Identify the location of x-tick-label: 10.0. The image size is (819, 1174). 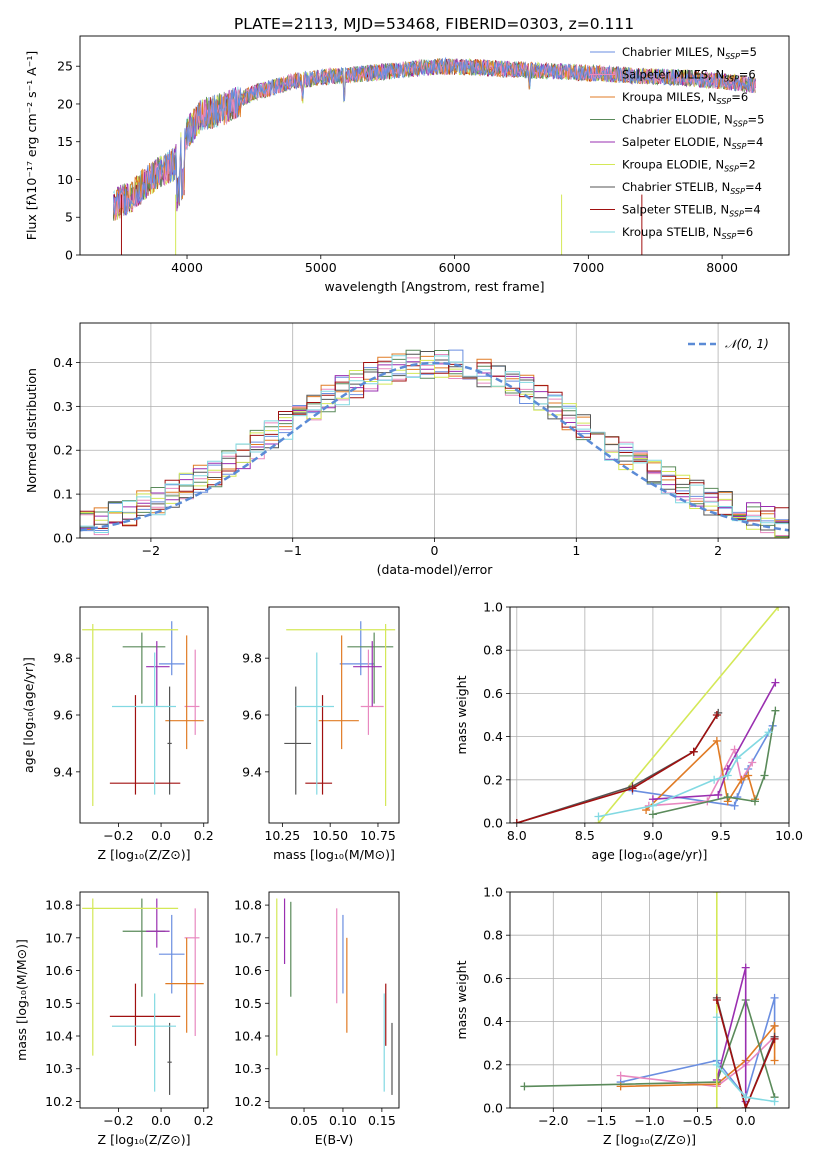
(789, 835).